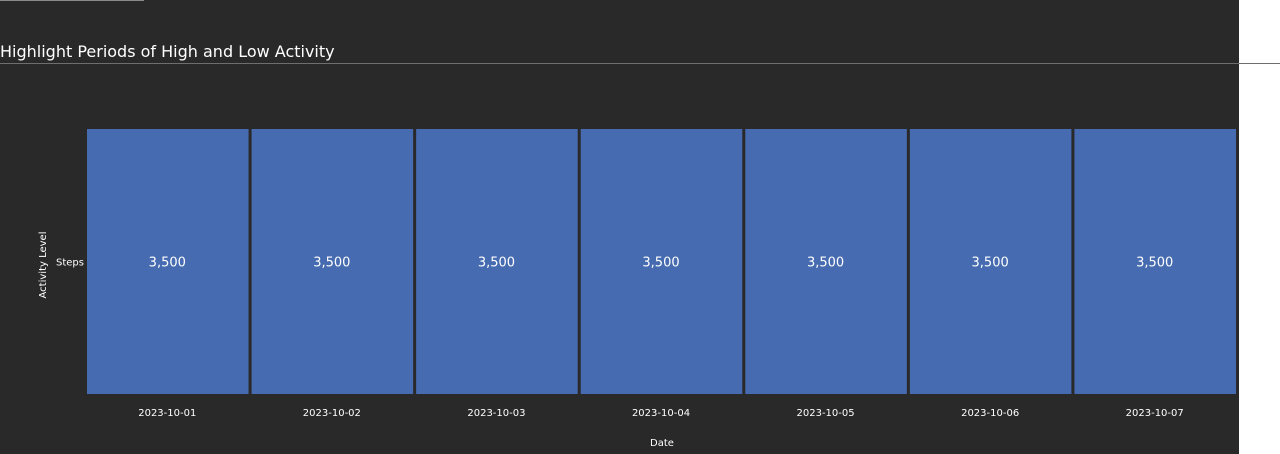 This screenshot has width=1280, height=454. I want to click on x-axis-label: Date, so click(662, 443).